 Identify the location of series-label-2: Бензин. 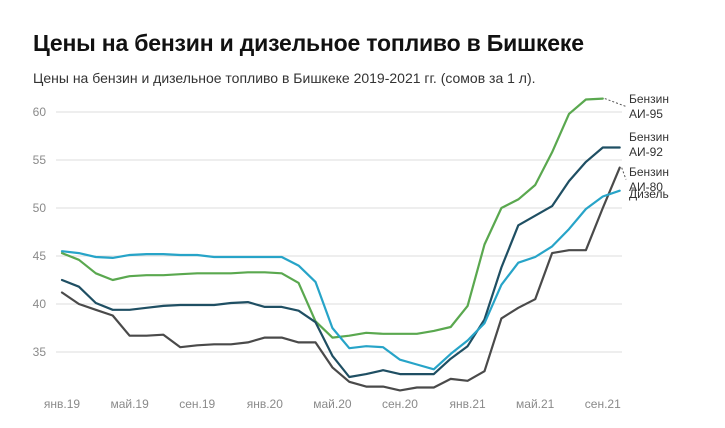
(649, 137).